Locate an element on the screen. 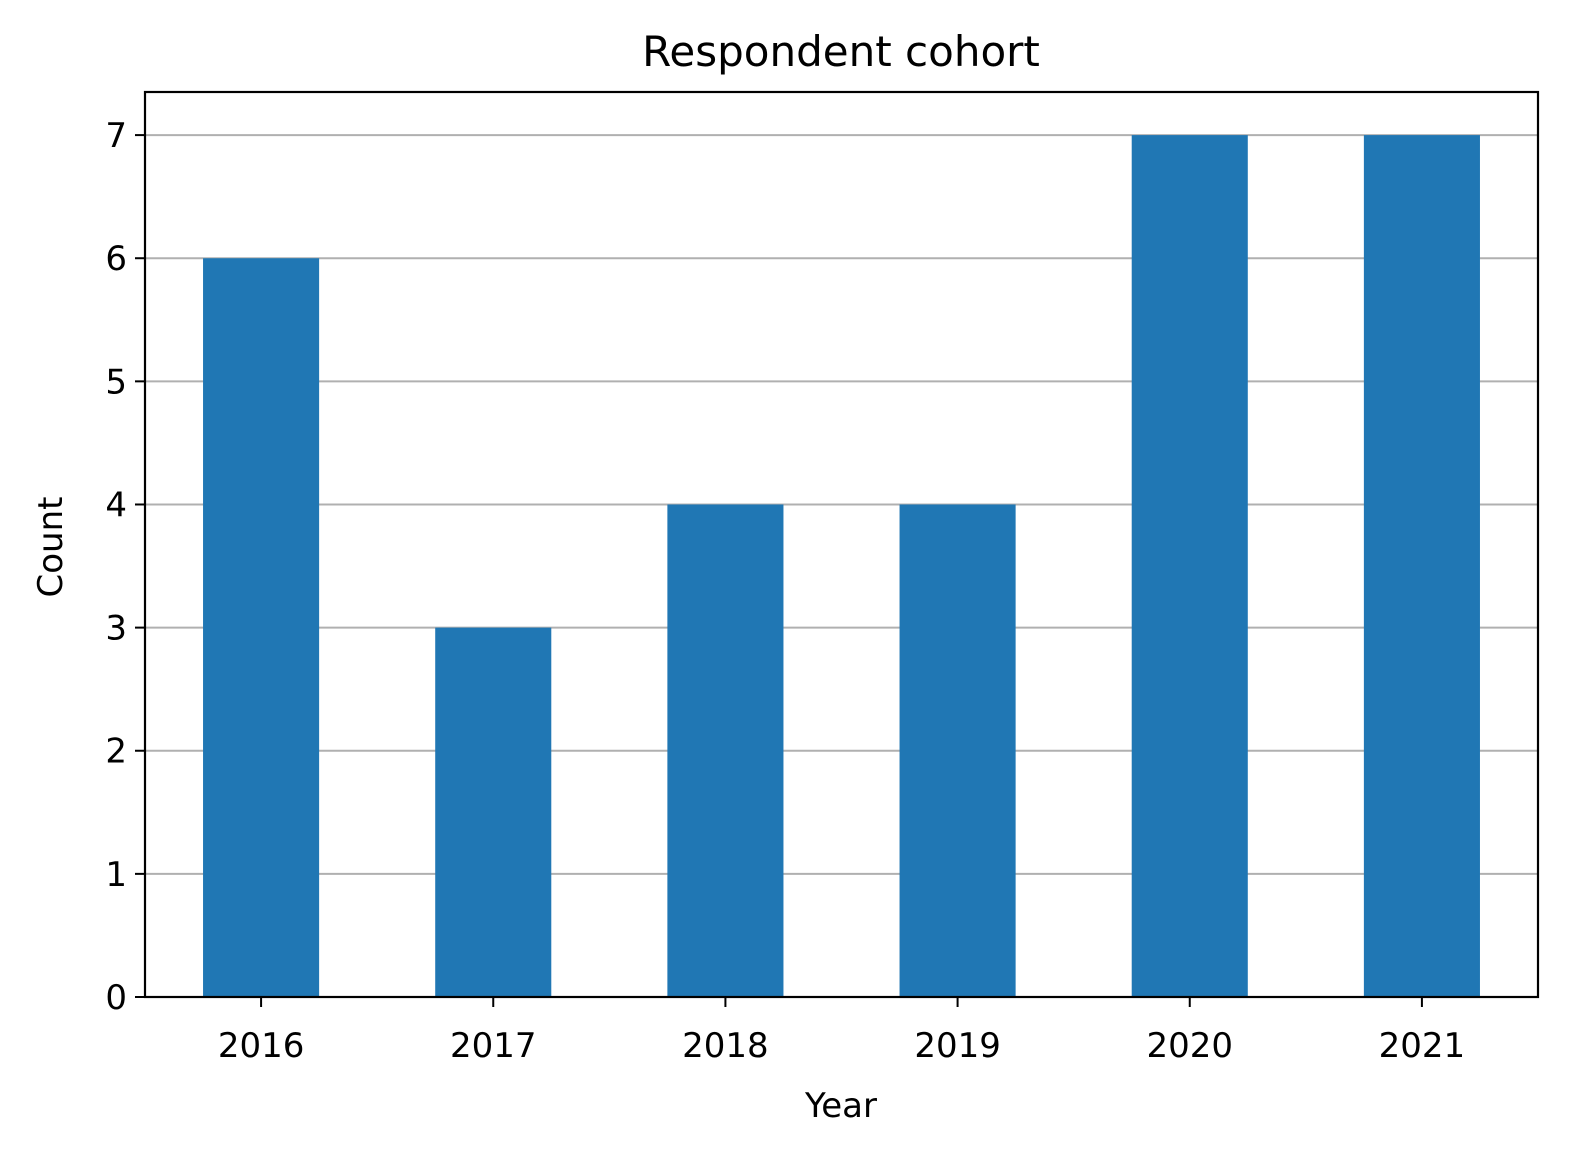 The height and width of the screenshot is (1162, 1569). y-axis-label: Count is located at coordinates (51, 547).